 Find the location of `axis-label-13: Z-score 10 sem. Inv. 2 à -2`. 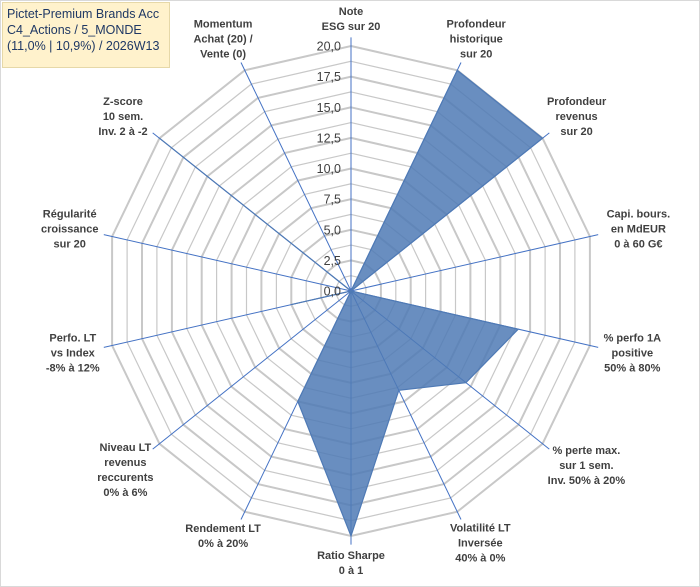

axis-label-13: Z-score 10 sem. Inv. 2 à -2 is located at coordinates (122, 117).